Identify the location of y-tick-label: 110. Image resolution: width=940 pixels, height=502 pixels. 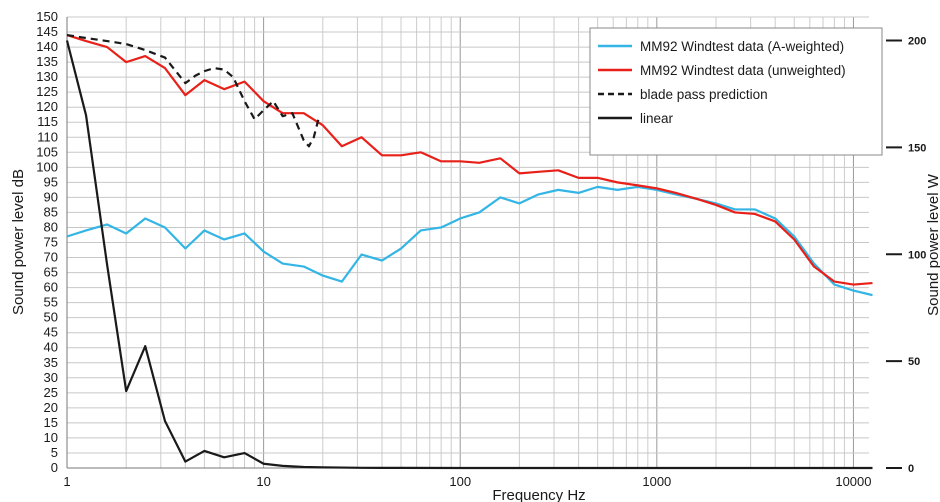
(47, 136).